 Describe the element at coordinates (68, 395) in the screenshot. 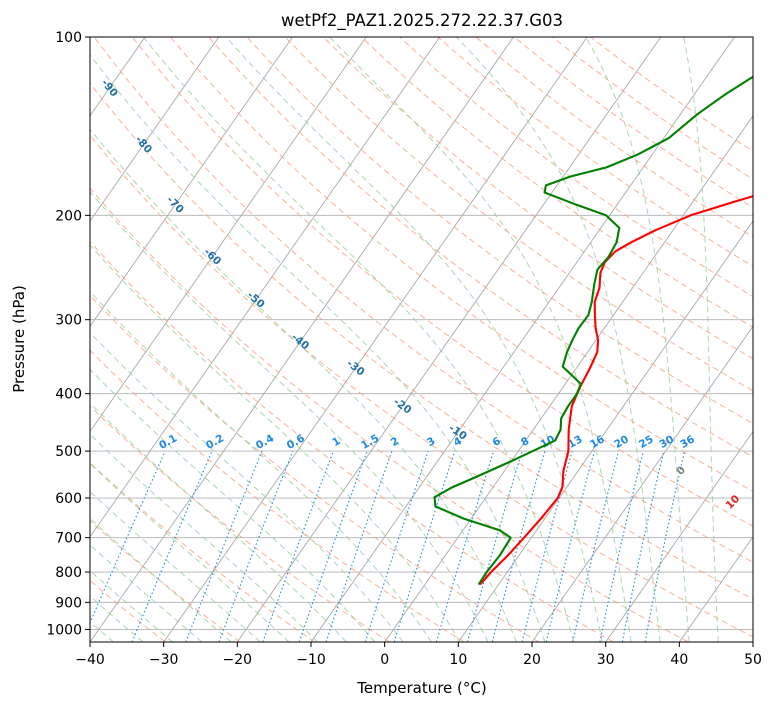

I see `y-tick-label: 400` at that location.